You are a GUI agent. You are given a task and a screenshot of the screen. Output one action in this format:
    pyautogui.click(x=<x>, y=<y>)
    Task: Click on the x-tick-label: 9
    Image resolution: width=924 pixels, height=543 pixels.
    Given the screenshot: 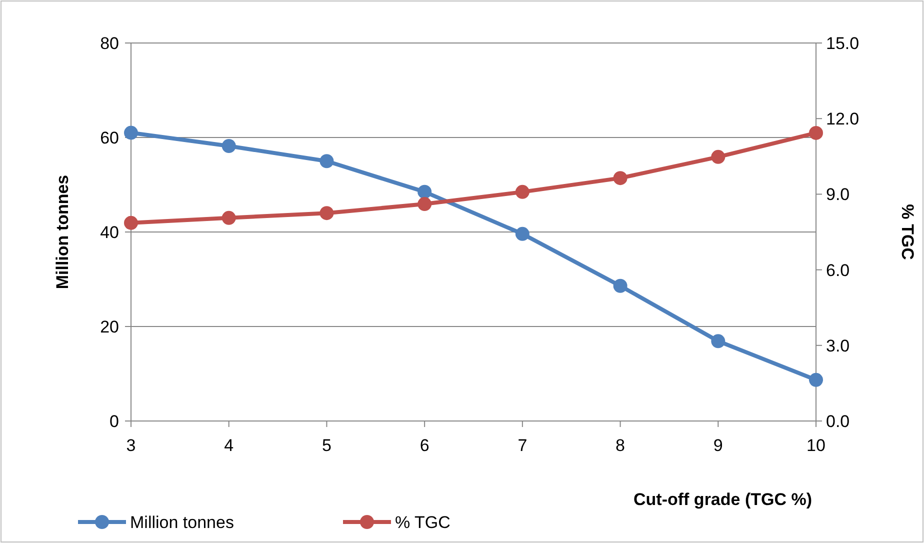 What is the action you would take?
    pyautogui.click(x=718, y=445)
    